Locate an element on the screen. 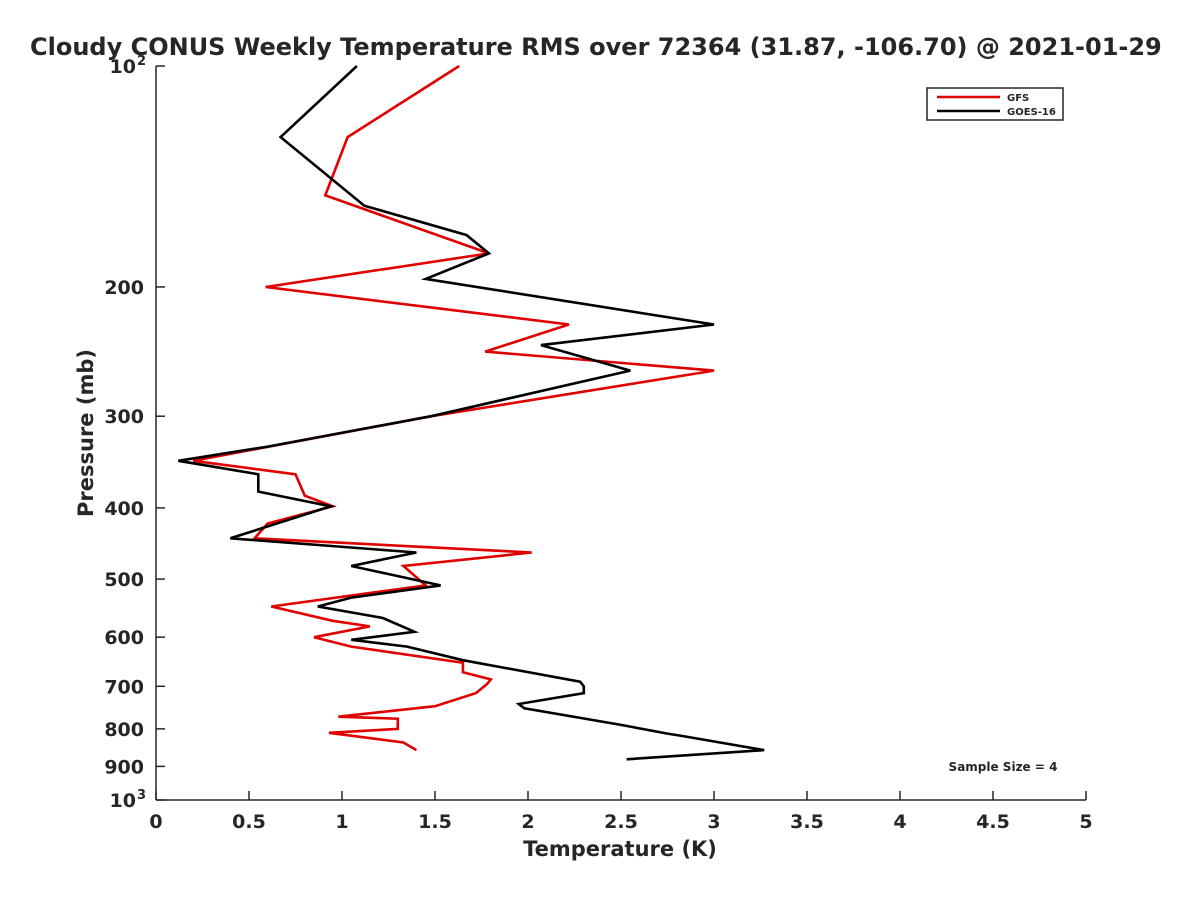 The image size is (1200, 900). y-axis-label: Pressure (mb) is located at coordinates (86, 433).